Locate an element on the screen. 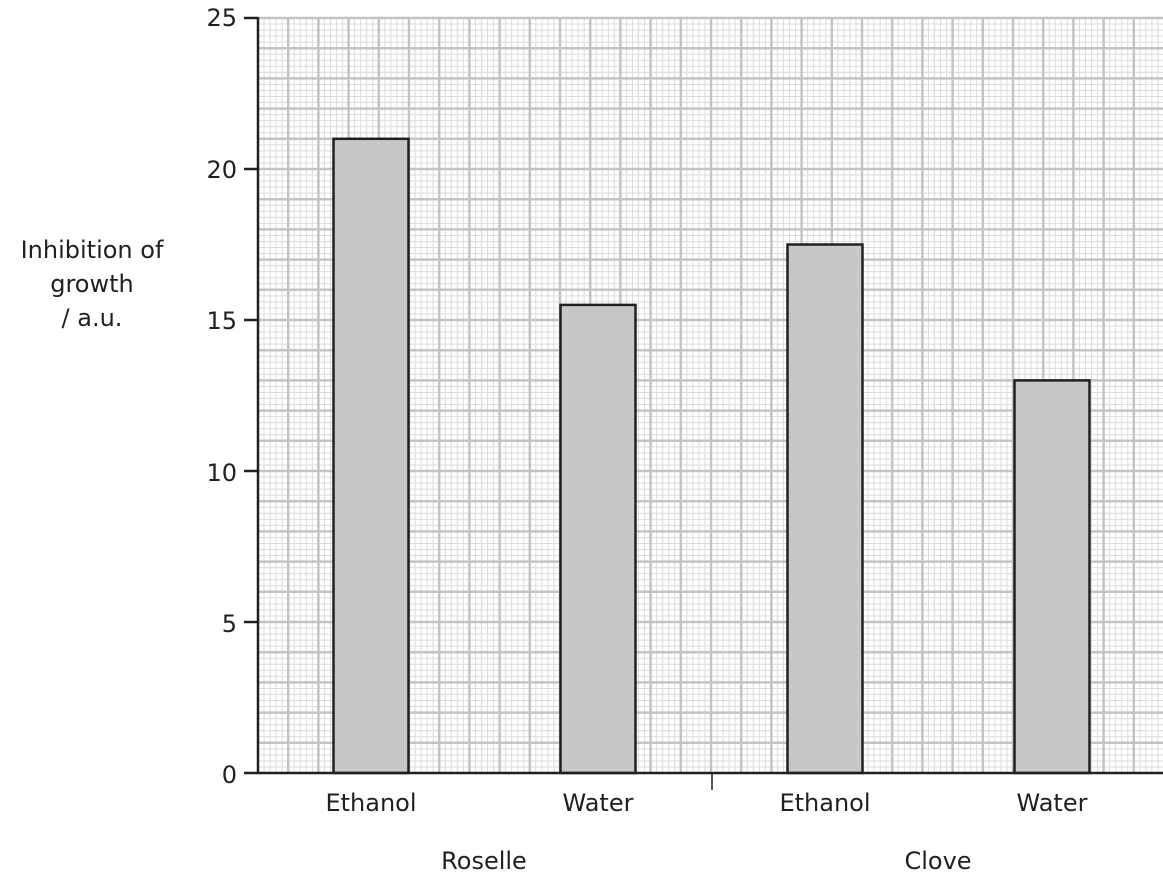 The image size is (1163, 883). y-tick-label: 25 is located at coordinates (221, 18).